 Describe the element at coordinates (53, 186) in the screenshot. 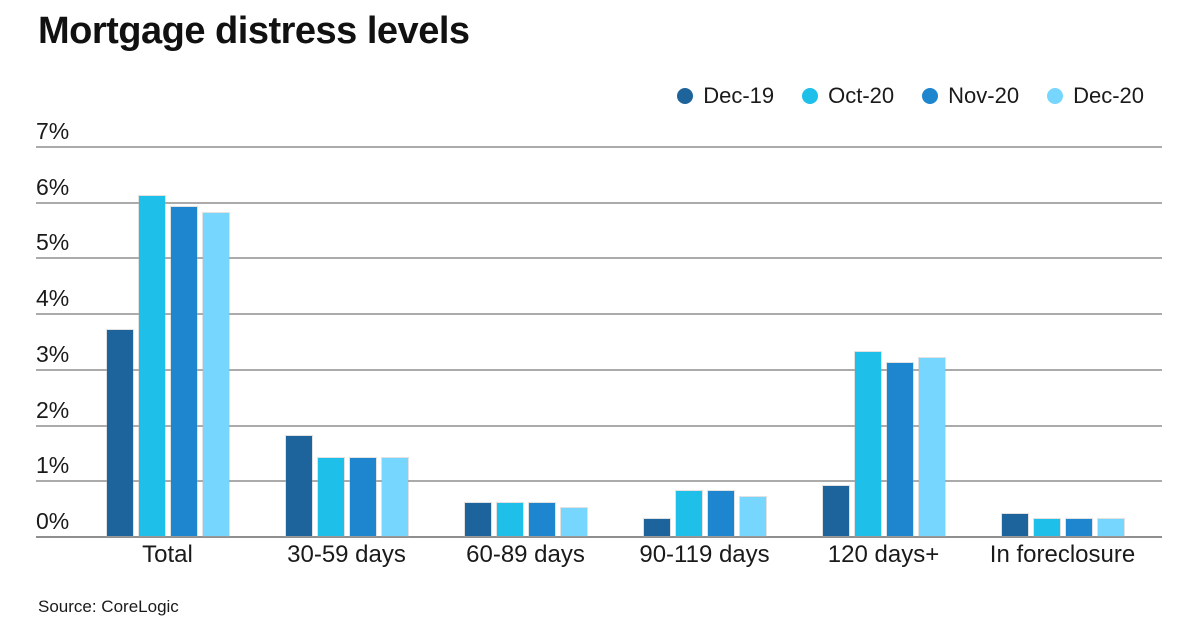

I see `y-tick-label: 6%` at that location.